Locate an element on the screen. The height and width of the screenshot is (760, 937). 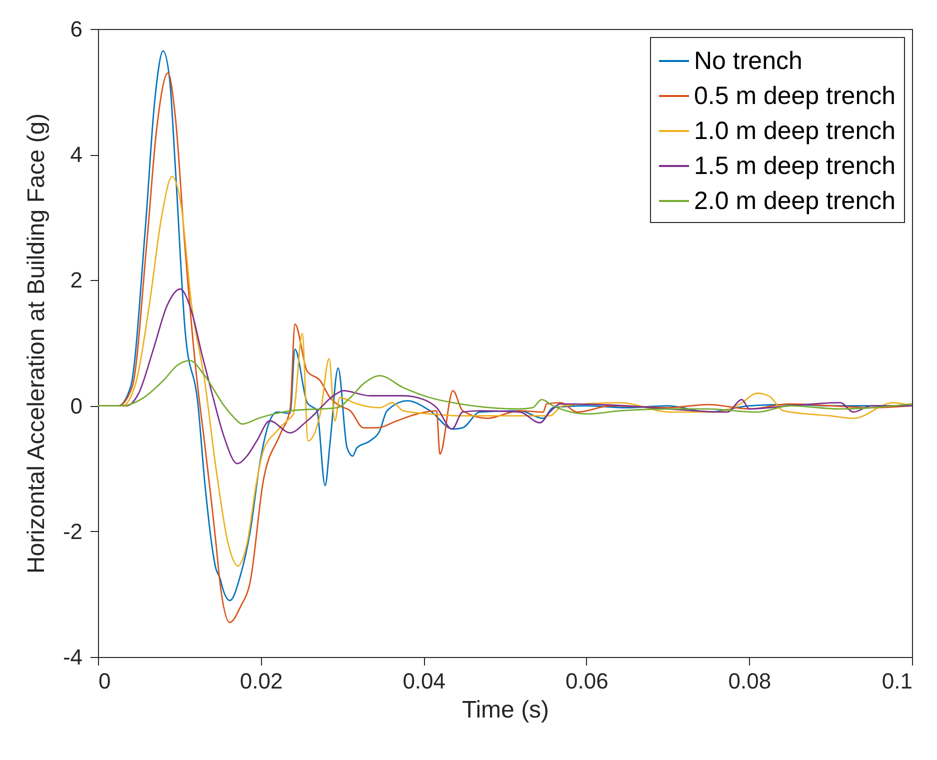
legend-label: 0.5 m deep trench is located at coordinates (795, 96).